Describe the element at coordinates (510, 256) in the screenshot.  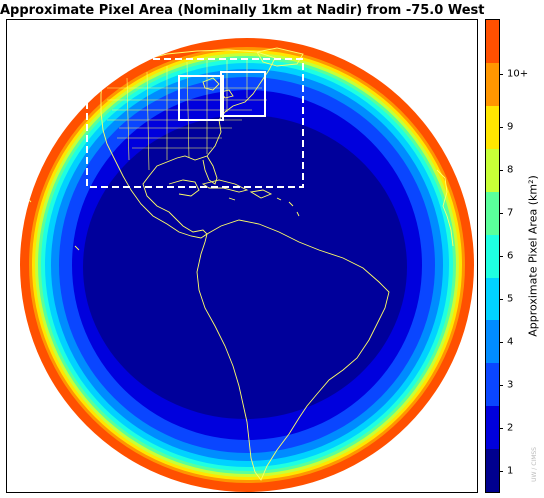
I see `colorbar-tick-label: 6` at that location.